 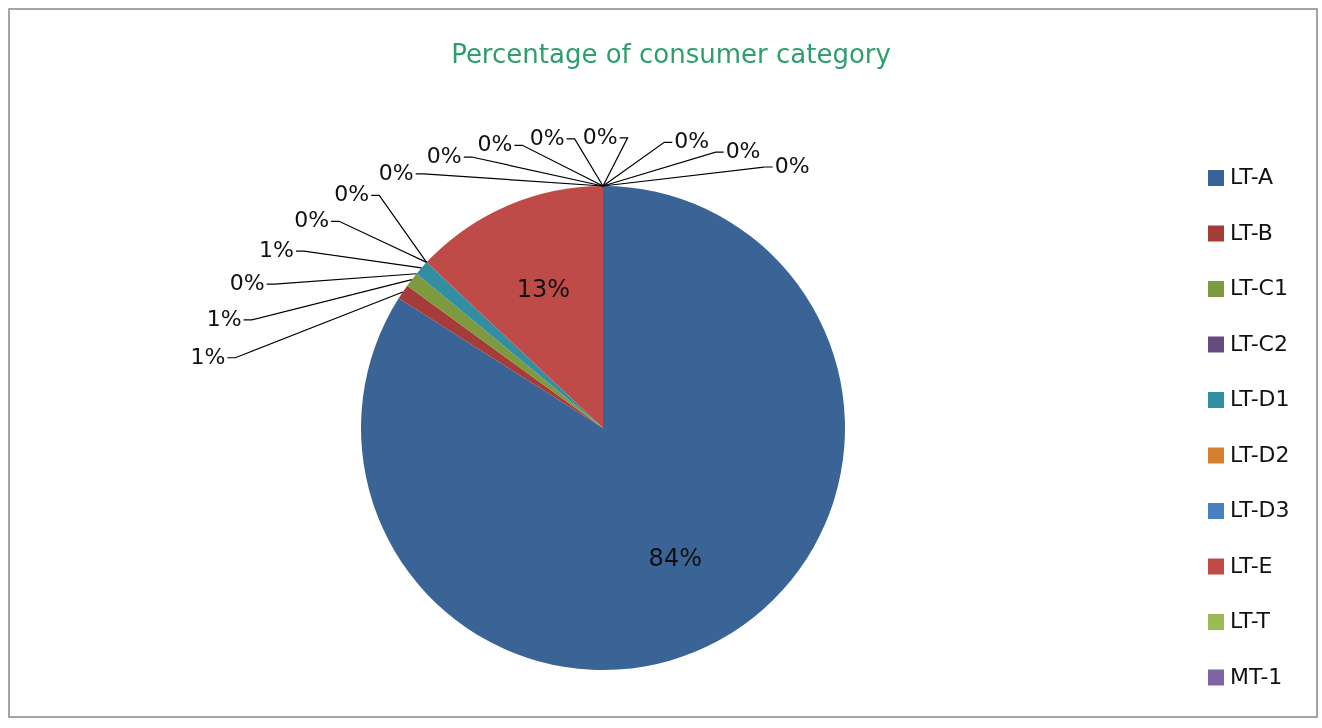 I want to click on legend-label: LT-D2, so click(x=1260, y=454).